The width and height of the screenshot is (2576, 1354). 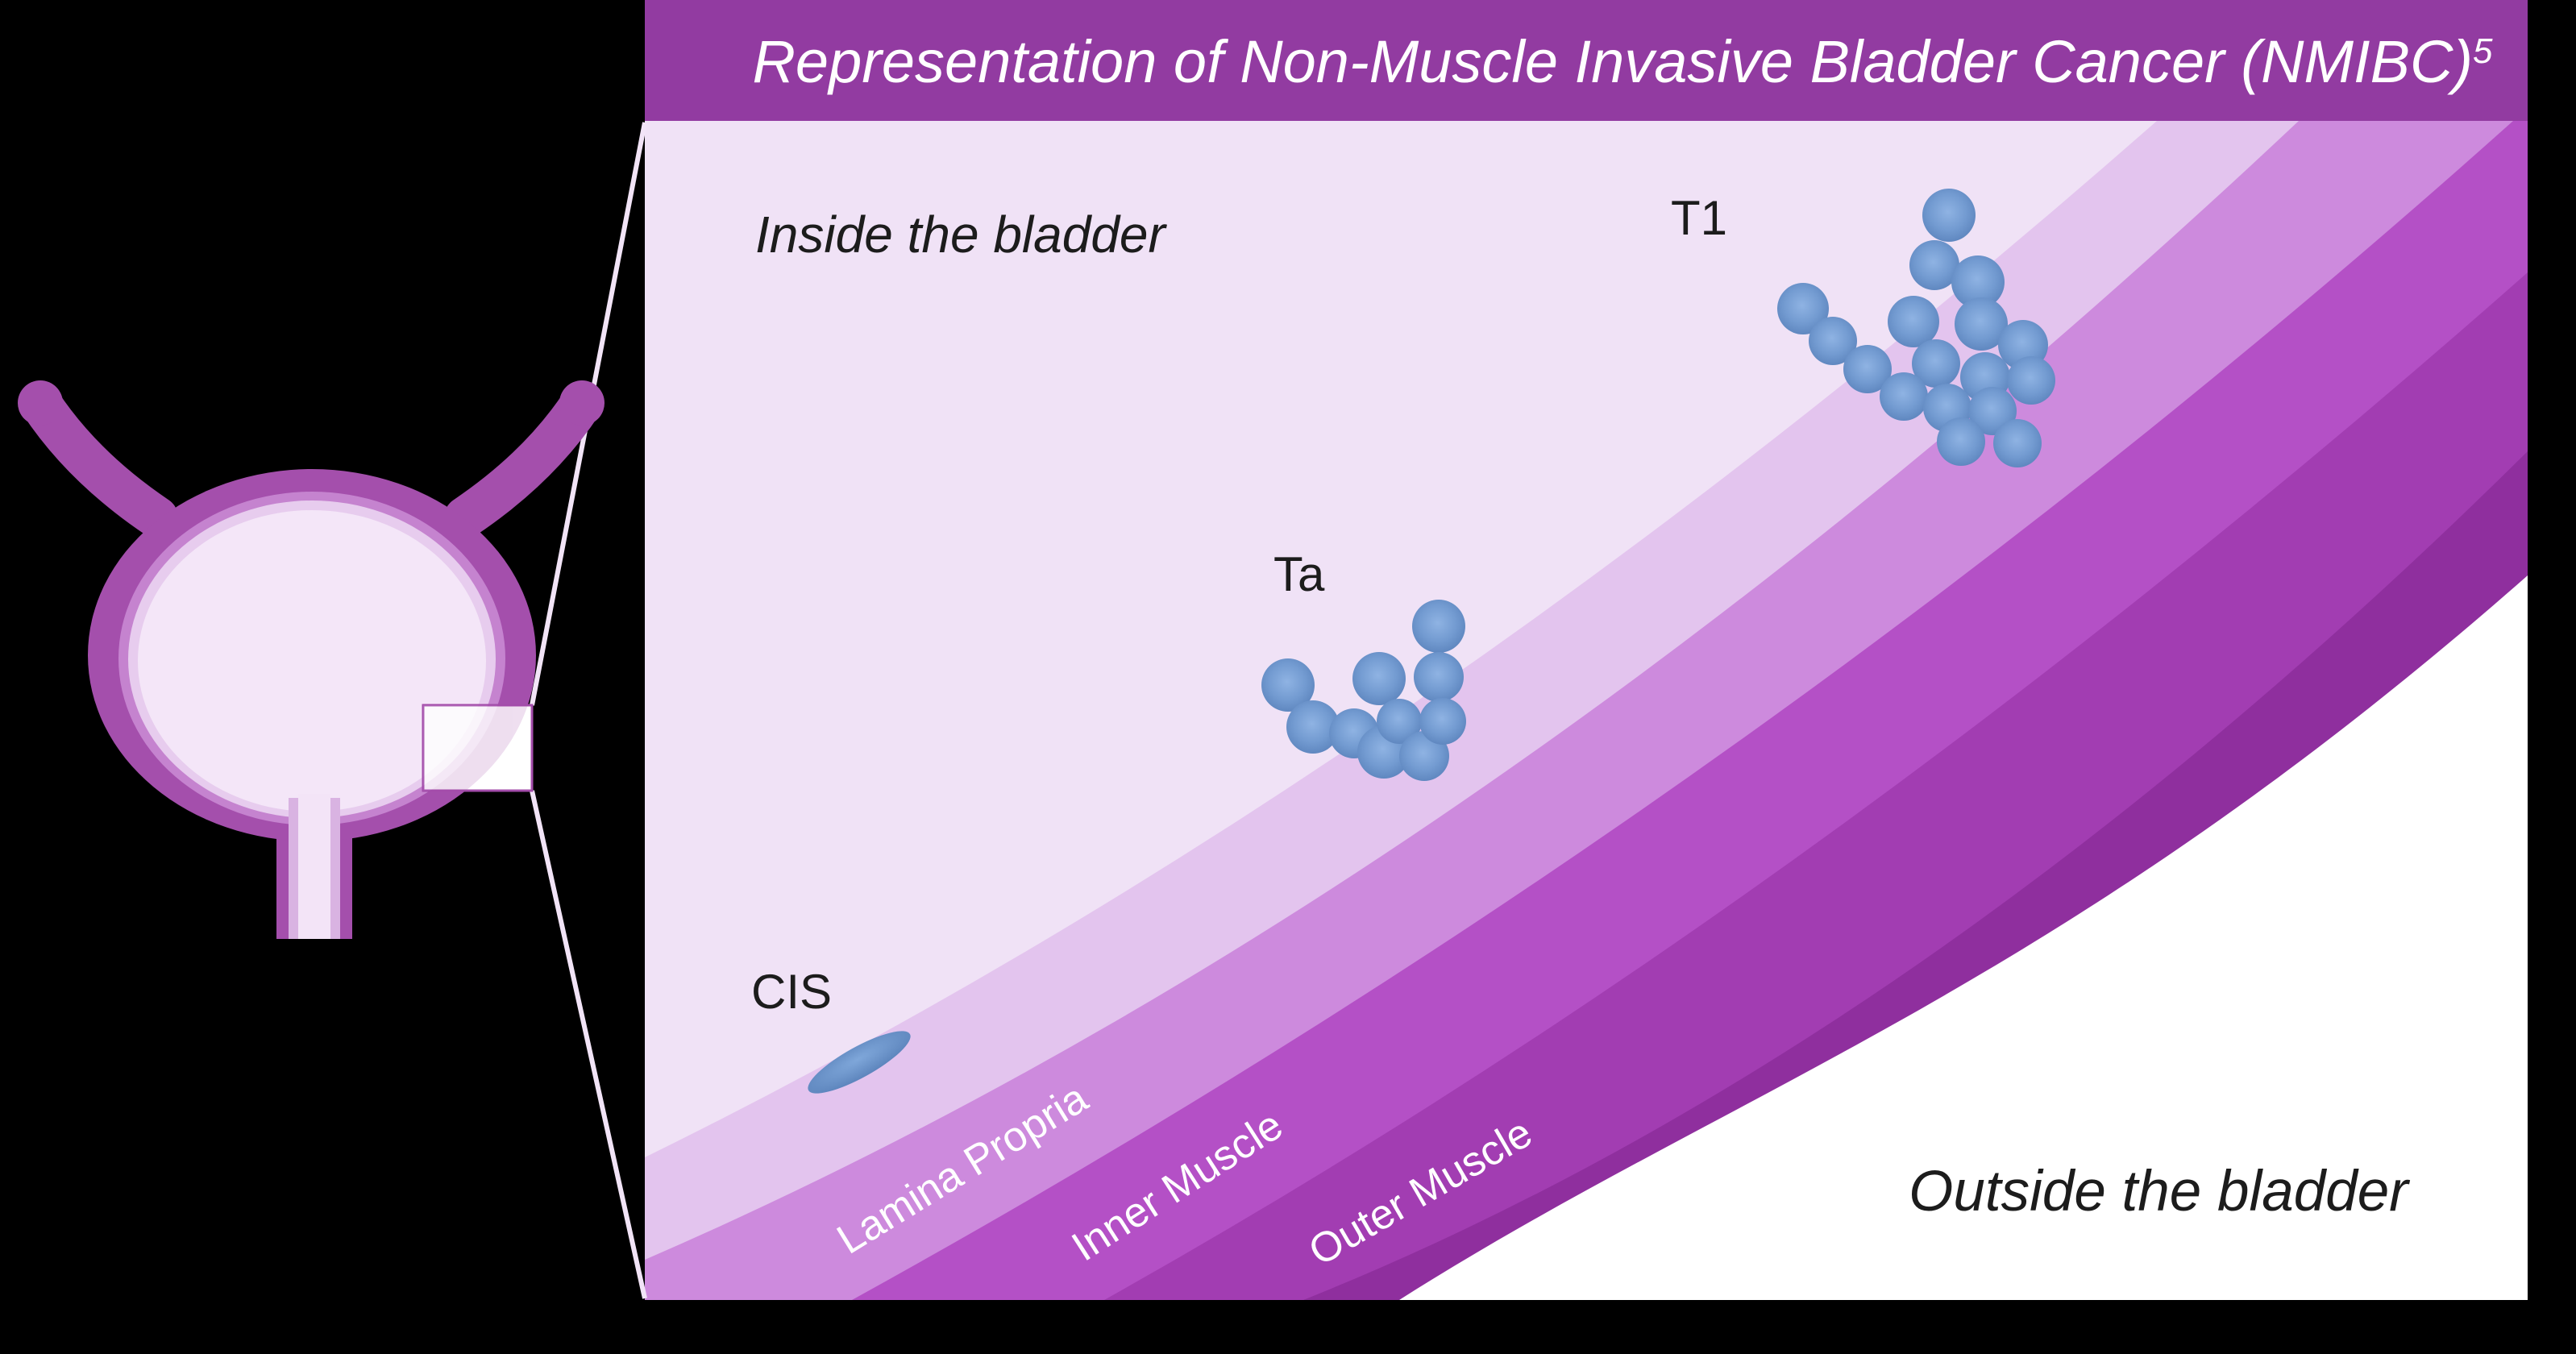 I want to click on svg-text: CIS, so click(x=791, y=992).